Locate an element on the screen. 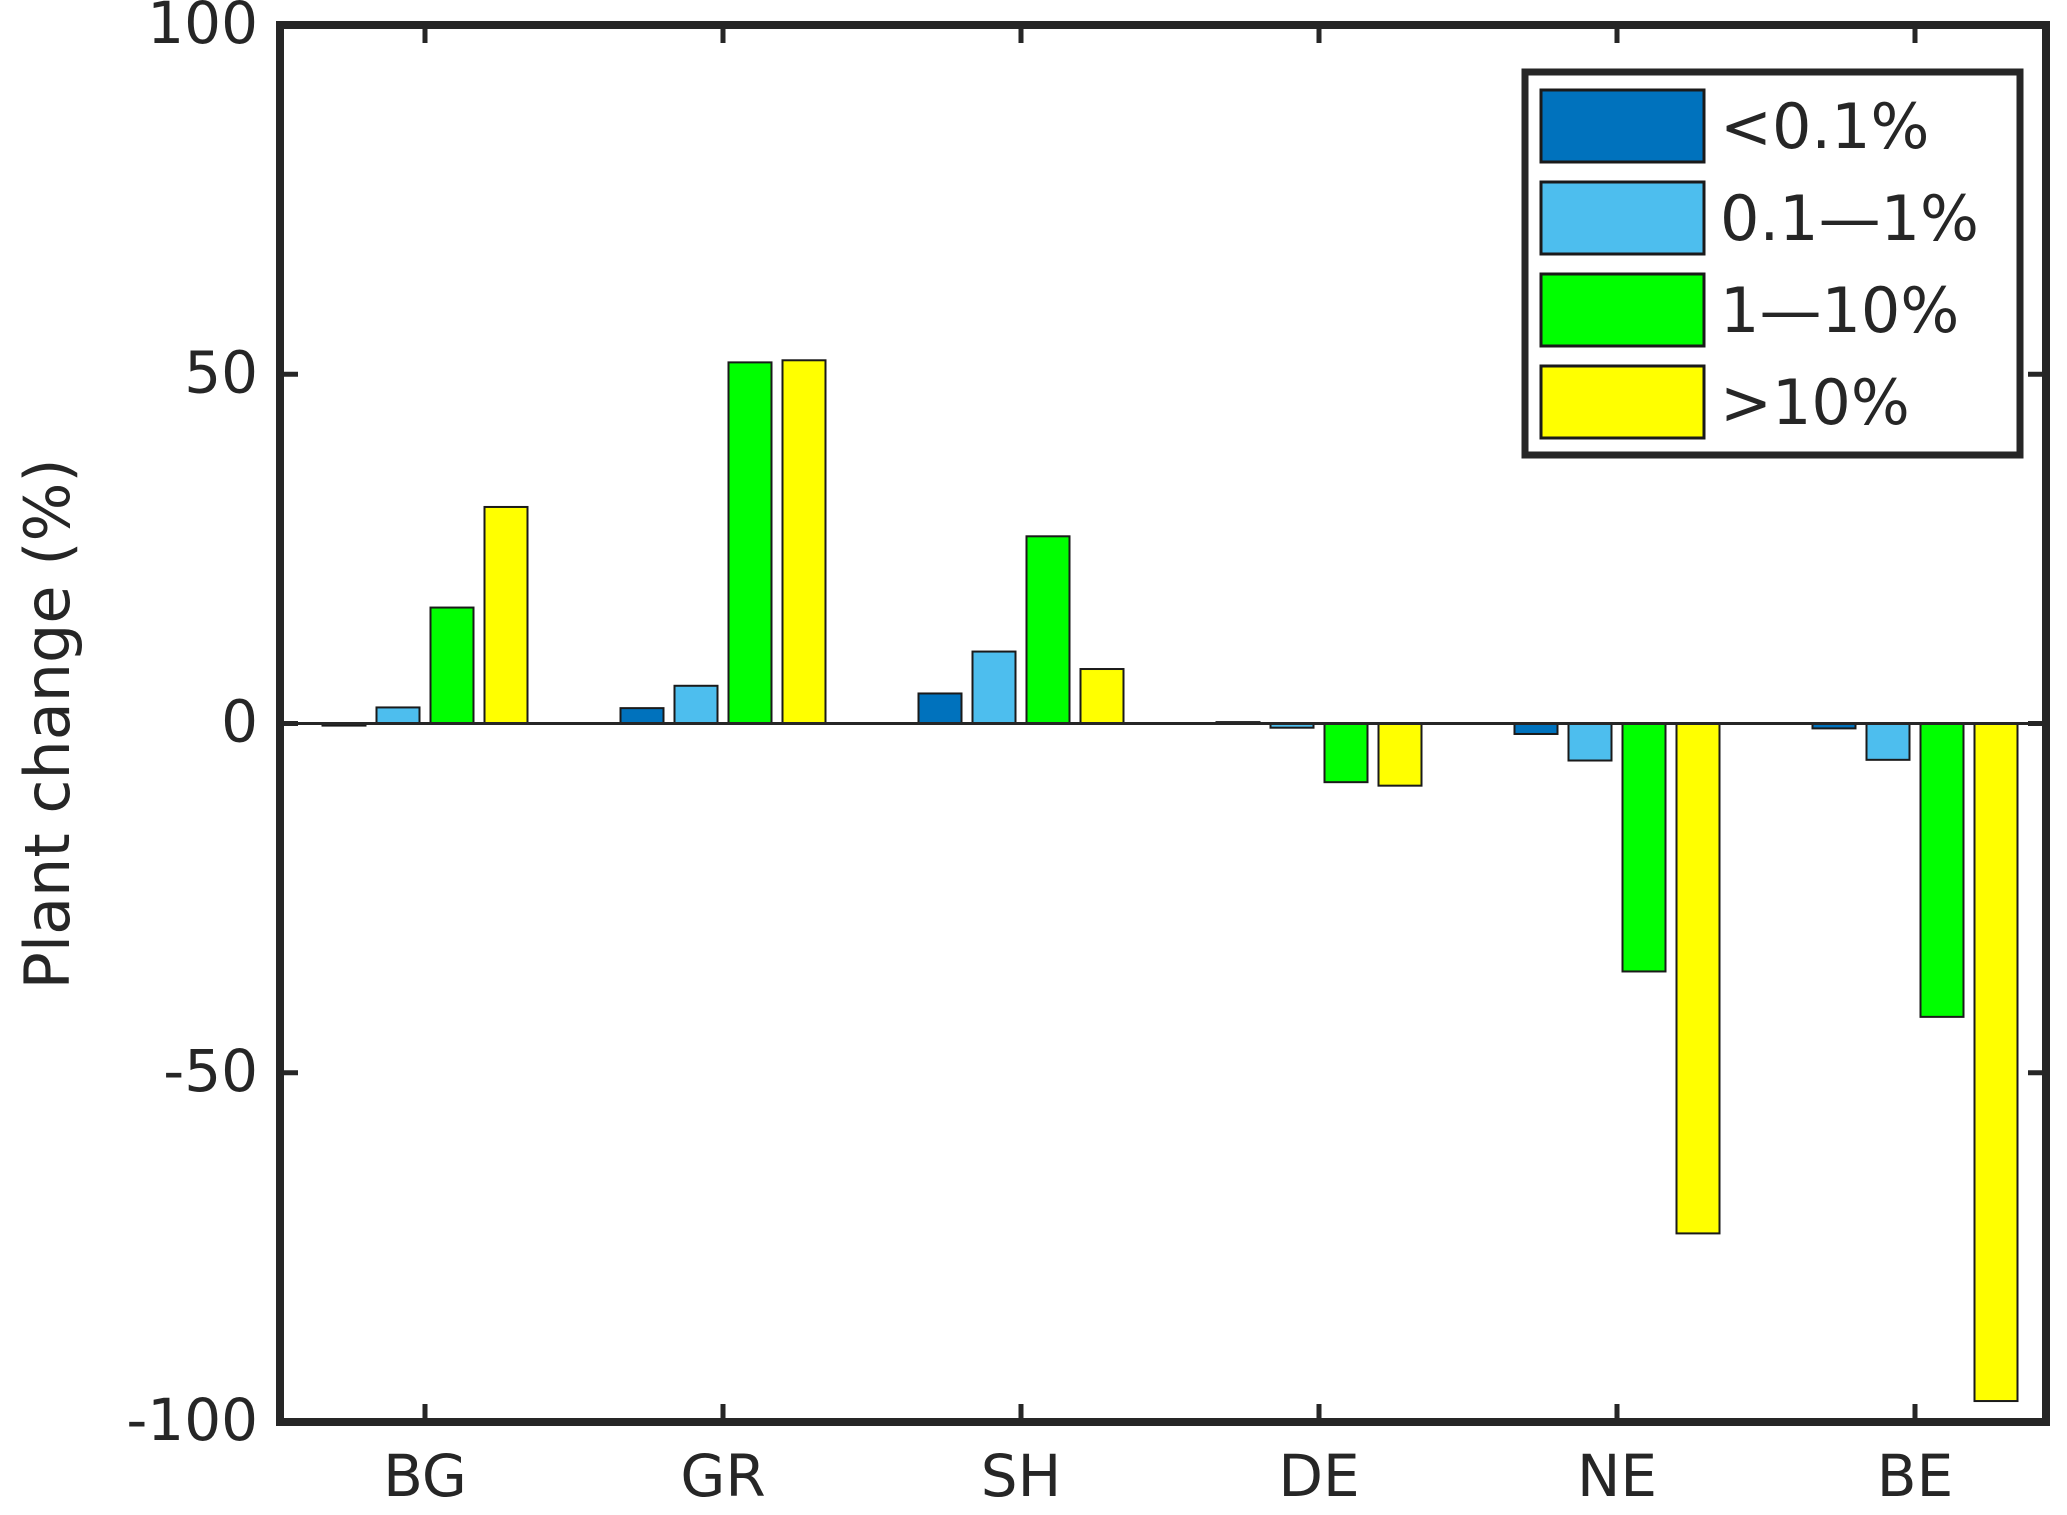  legend: <0.1% 0.1—1% 1—10% >10% is located at coordinates (1772, 263).